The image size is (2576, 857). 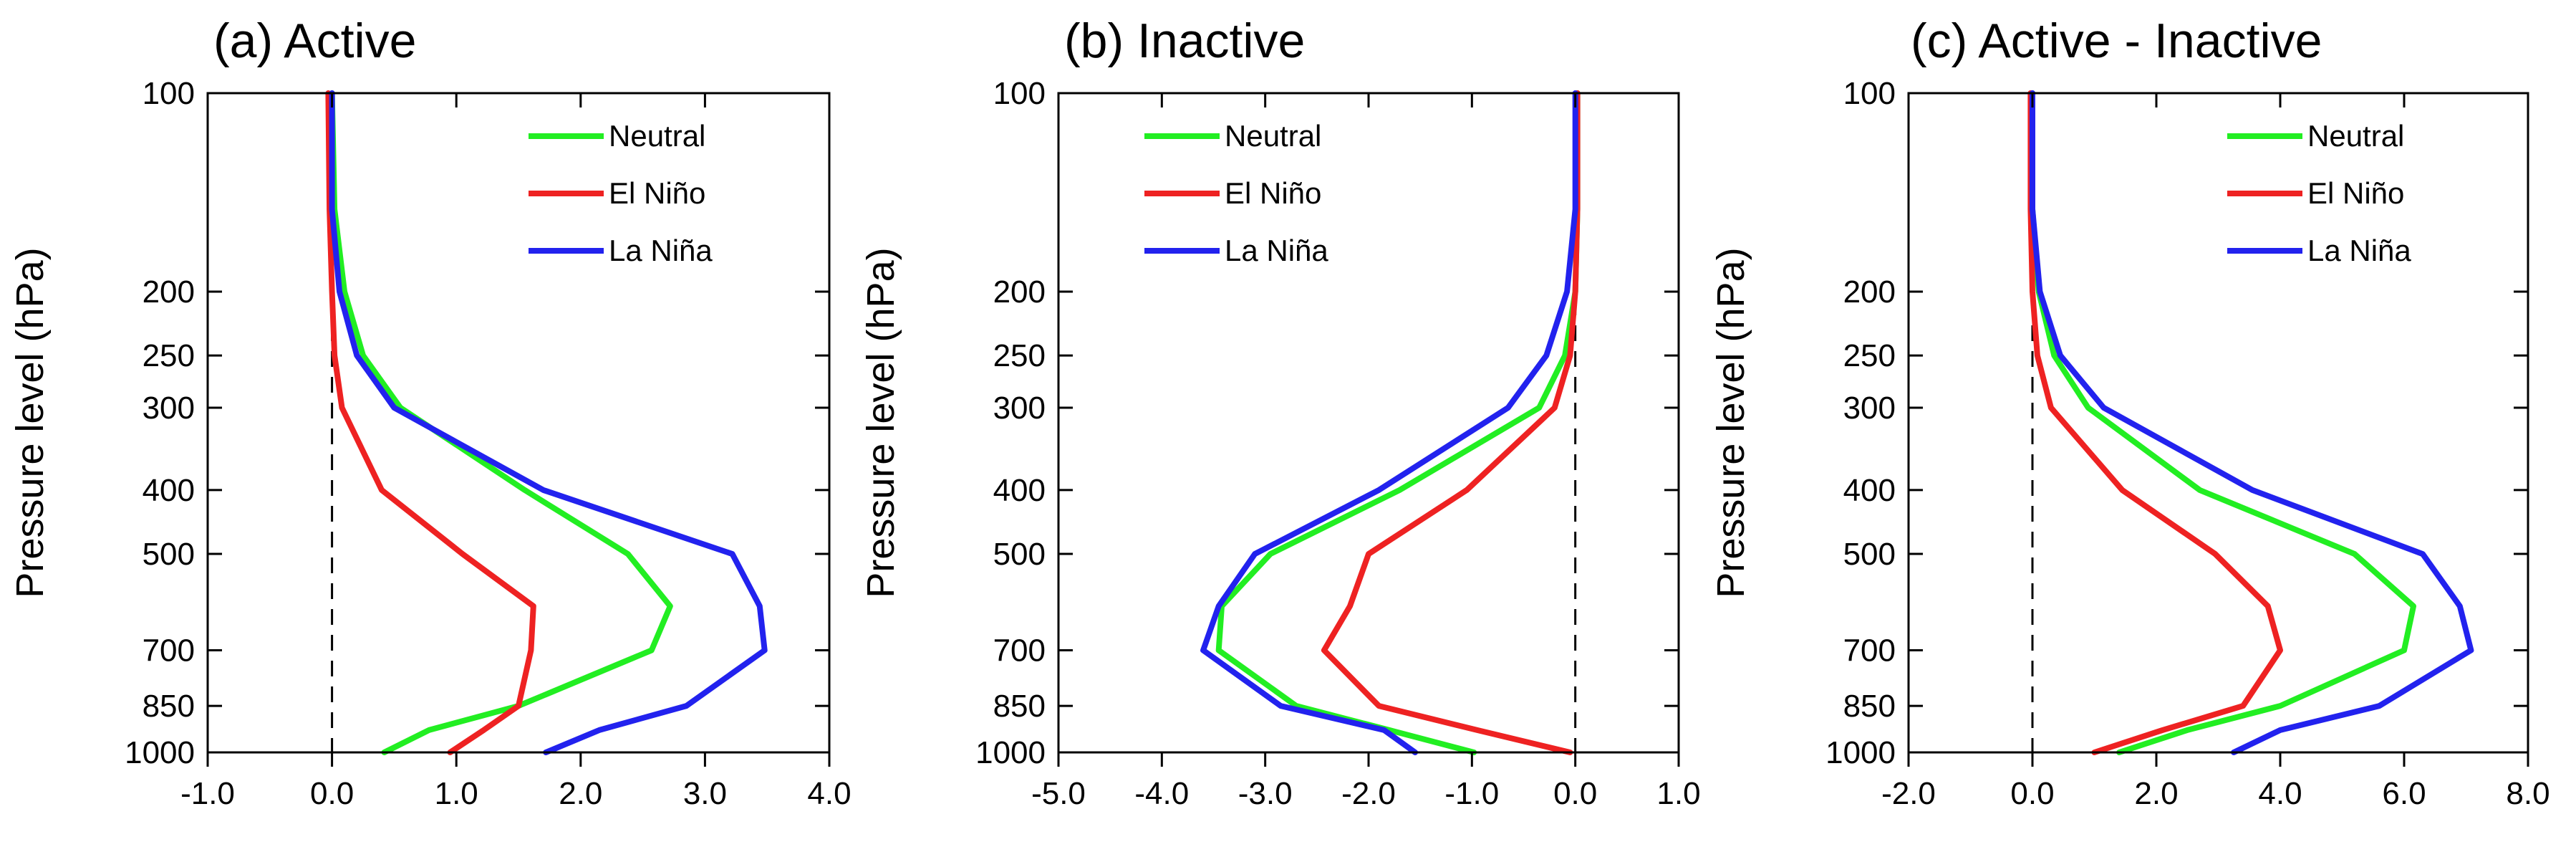 What do you see at coordinates (2032, 793) in the screenshot?
I see `panel-3-x-tick-label-1: 0.0` at bounding box center [2032, 793].